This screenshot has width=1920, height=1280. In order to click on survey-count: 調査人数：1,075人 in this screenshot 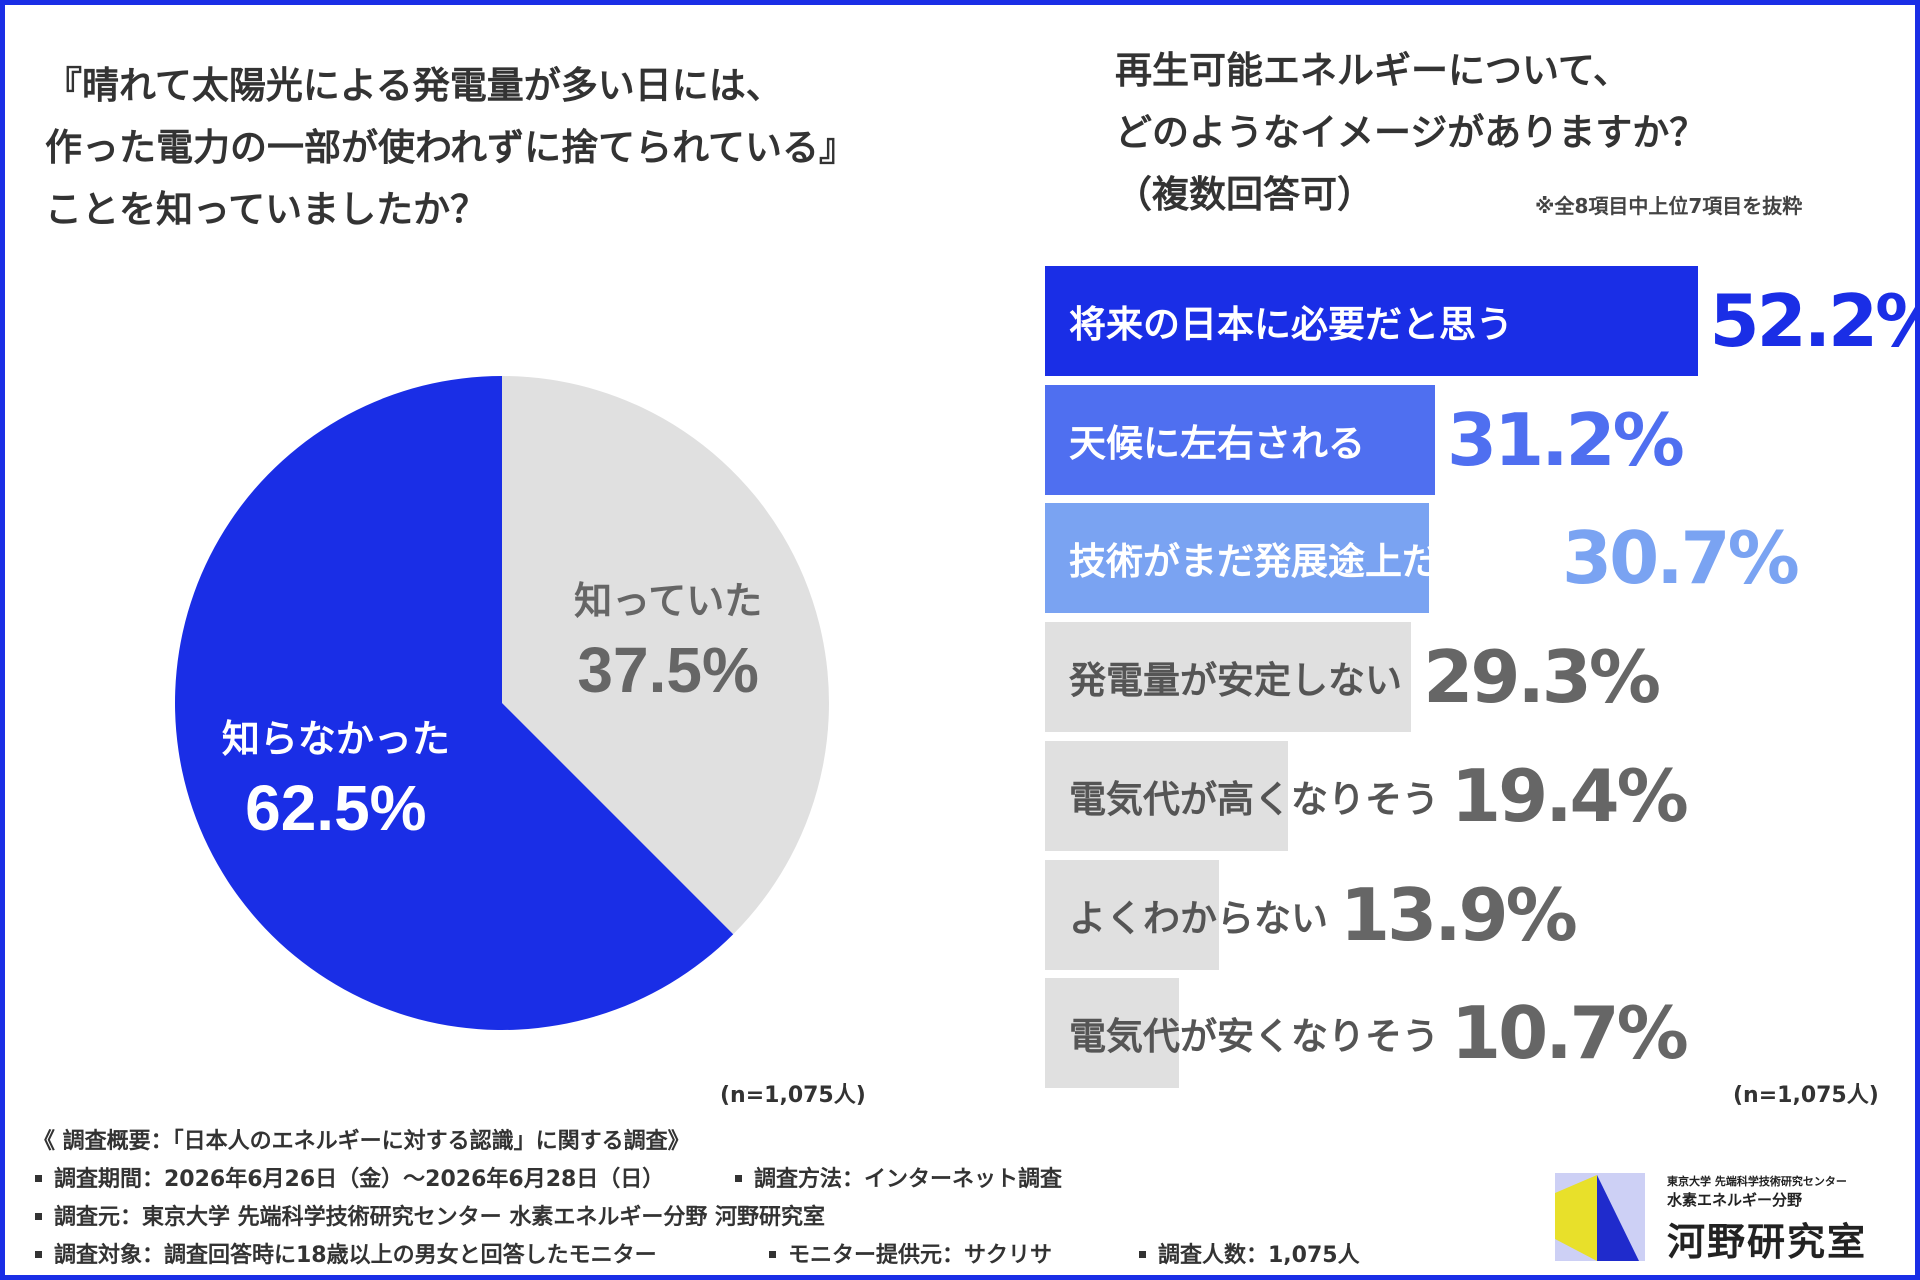, I will do `click(1259, 1255)`.